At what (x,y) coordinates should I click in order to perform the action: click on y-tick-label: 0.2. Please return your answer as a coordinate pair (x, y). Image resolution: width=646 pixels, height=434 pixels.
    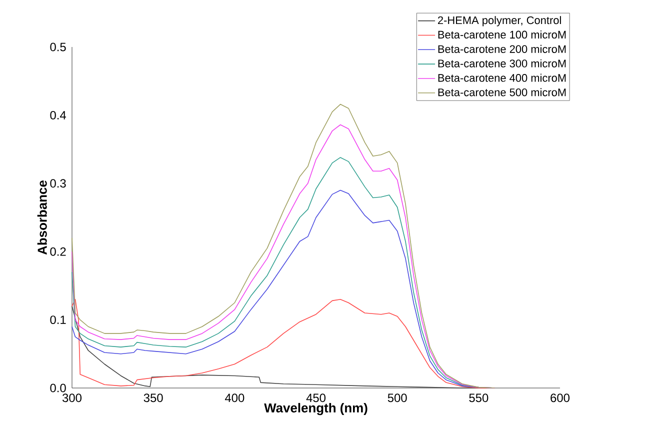
    Looking at the image, I should click on (58, 251).